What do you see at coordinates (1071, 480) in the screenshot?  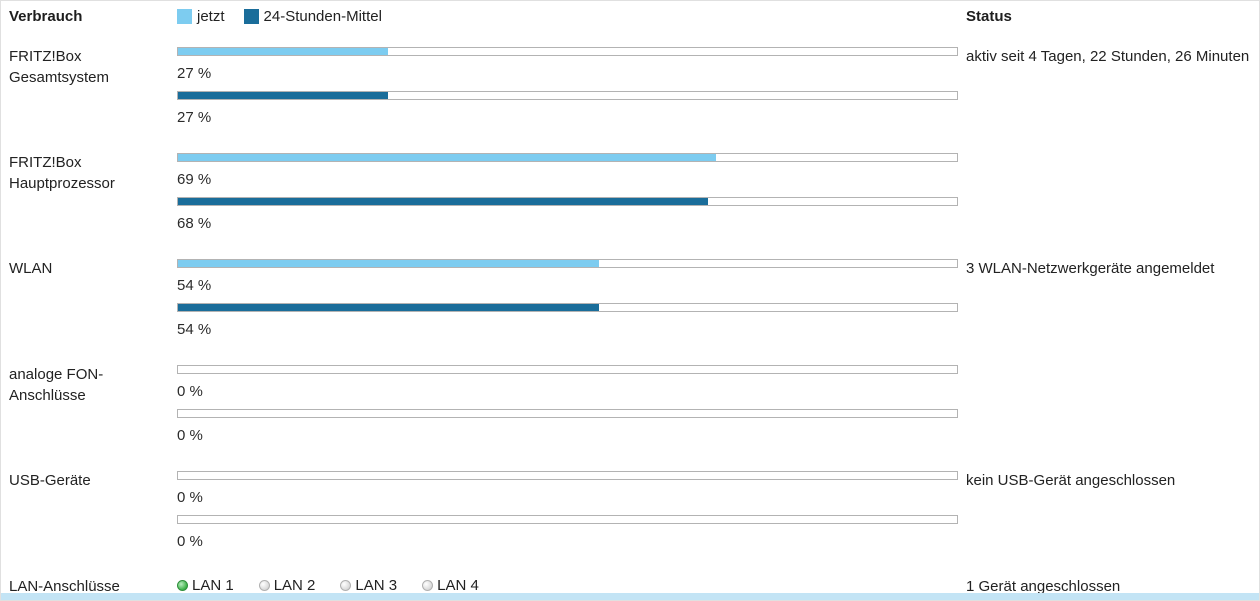 I see `row-status: kein USB-Gerät angeschlossen` at bounding box center [1071, 480].